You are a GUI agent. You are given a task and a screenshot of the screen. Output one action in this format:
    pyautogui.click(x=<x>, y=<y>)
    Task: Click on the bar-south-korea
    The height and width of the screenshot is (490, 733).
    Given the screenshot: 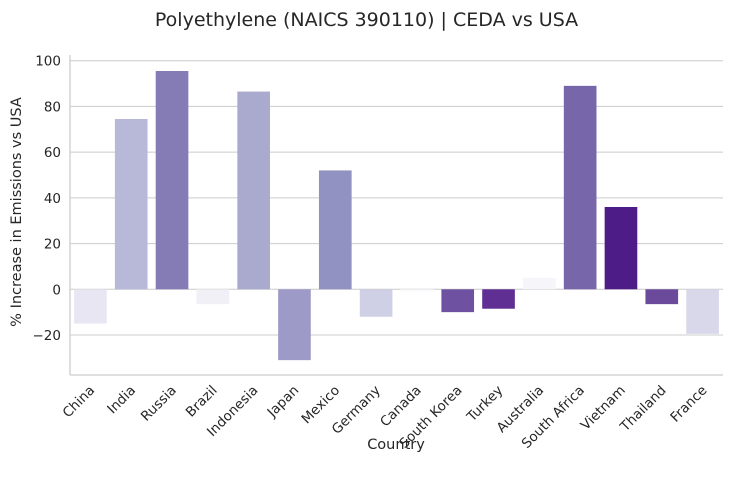 What is the action you would take?
    pyautogui.click(x=458, y=301)
    